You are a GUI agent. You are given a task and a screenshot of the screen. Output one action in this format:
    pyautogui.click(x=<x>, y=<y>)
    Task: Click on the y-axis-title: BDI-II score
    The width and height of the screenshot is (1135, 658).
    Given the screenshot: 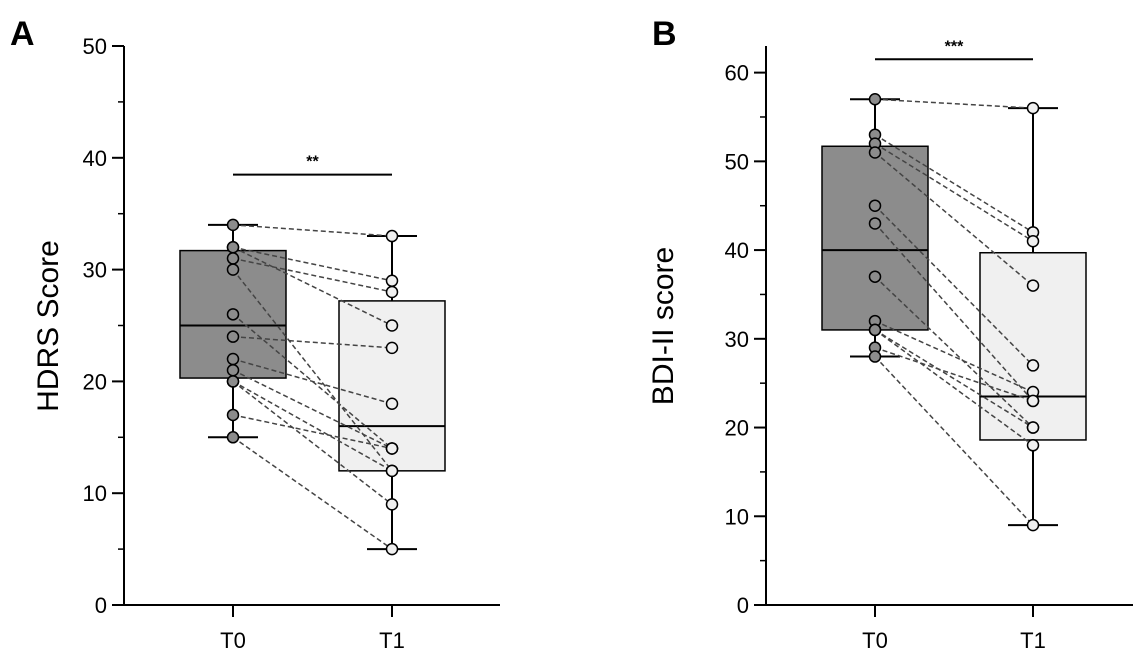 What is the action you would take?
    pyautogui.click(x=663, y=326)
    